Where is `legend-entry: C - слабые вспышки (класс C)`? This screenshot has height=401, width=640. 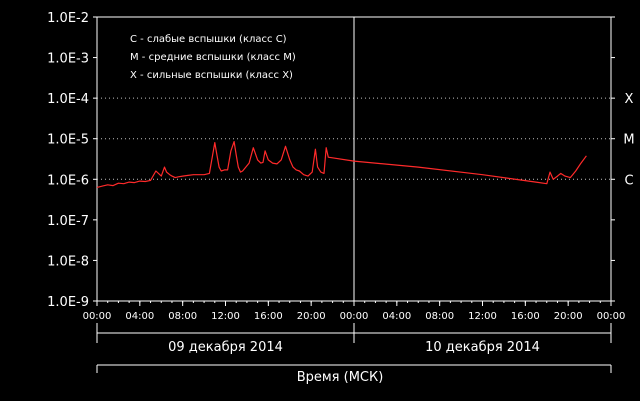 legend-entry: C - слабые вспышки (класс C) is located at coordinates (208, 39).